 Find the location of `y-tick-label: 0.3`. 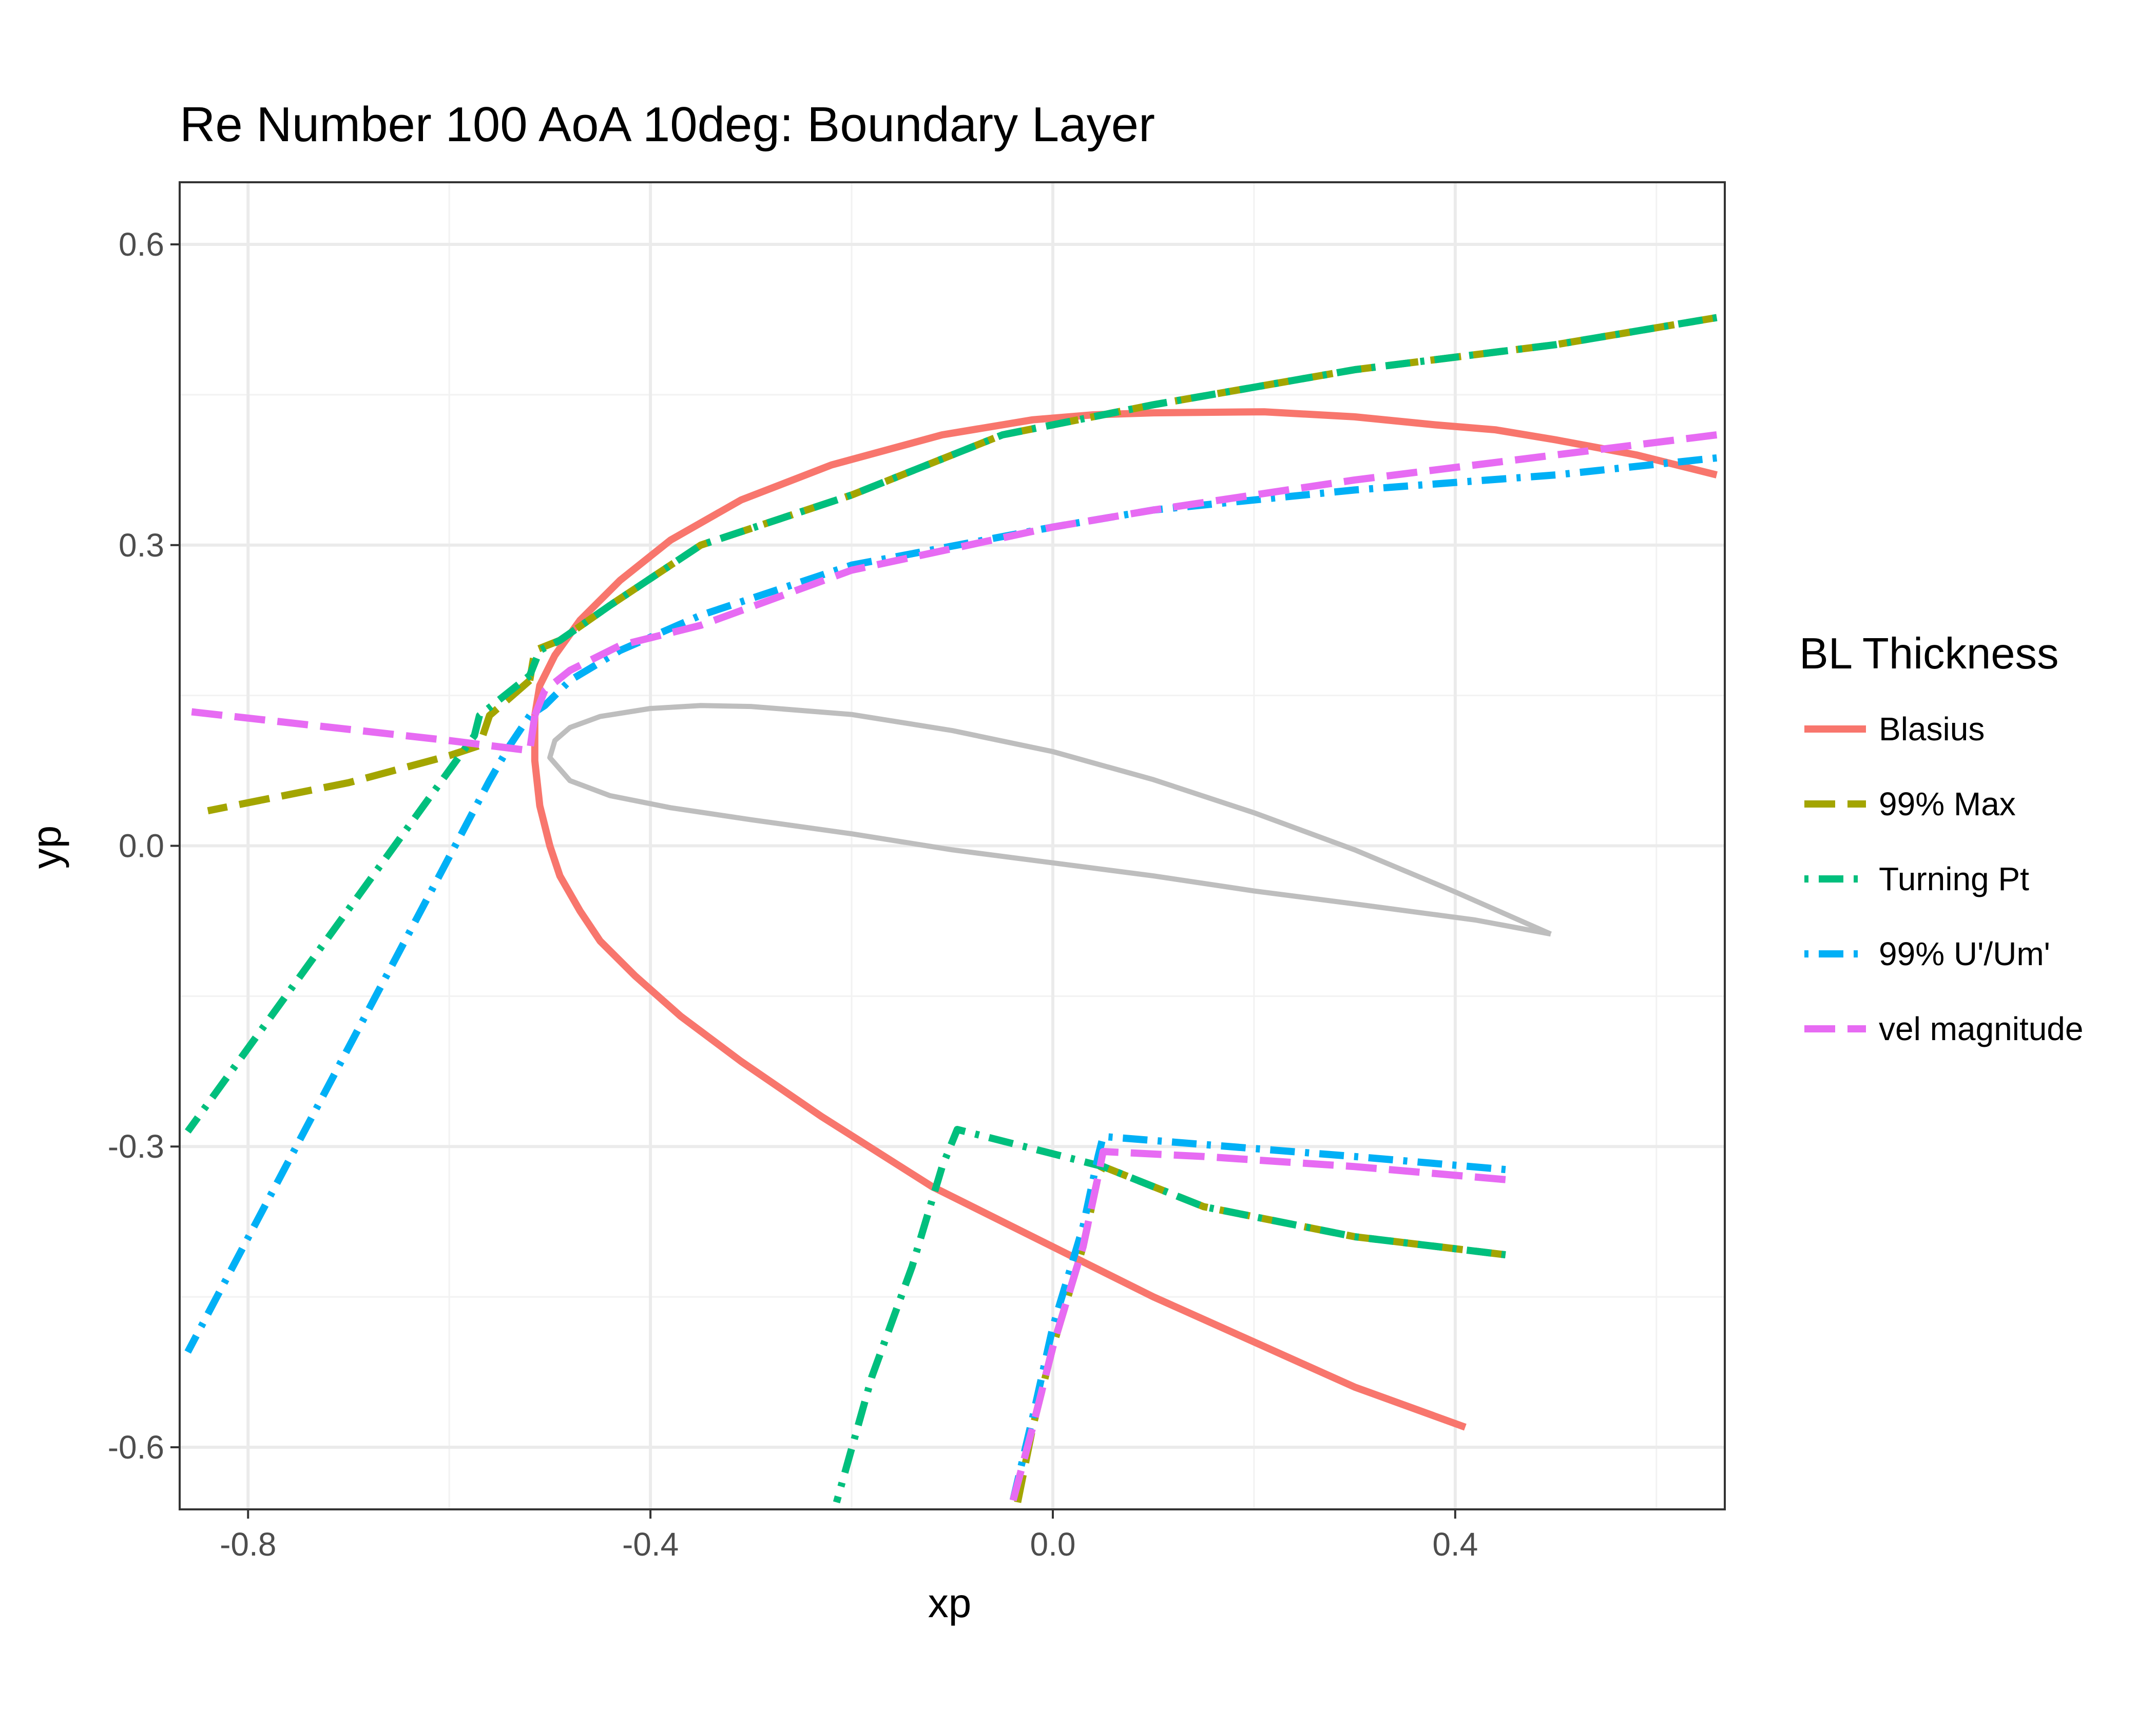

y-tick-label: 0.3 is located at coordinates (141, 545).